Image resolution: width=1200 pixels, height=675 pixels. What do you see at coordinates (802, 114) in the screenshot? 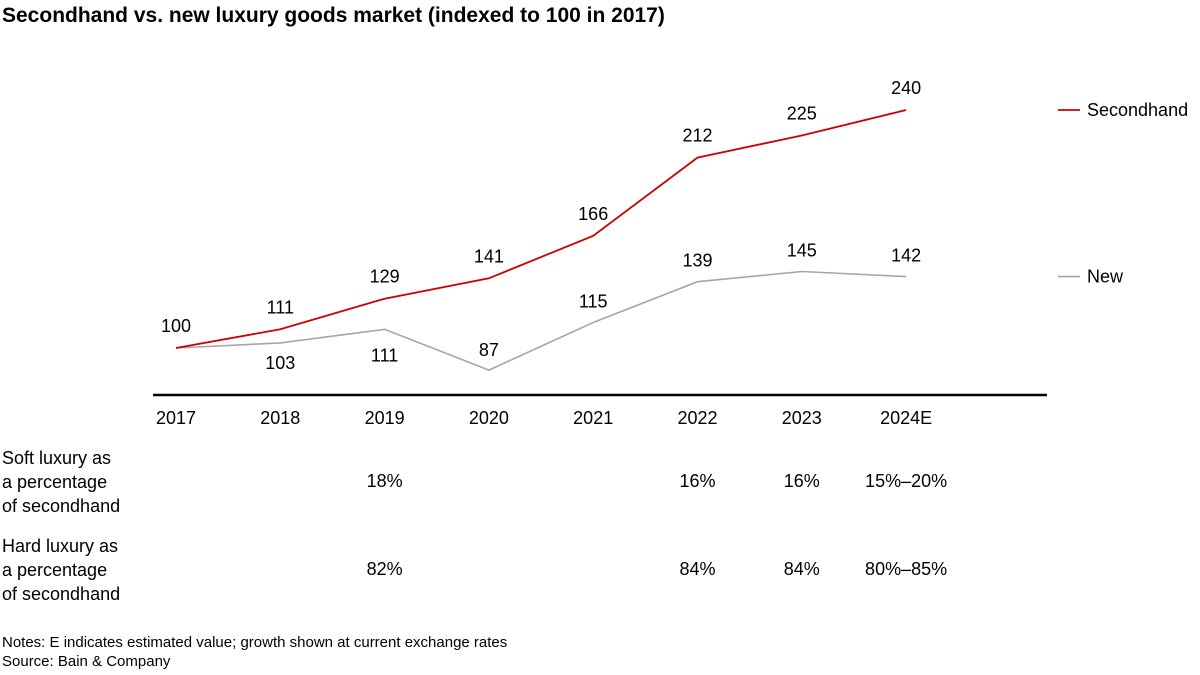
I see `secondhand-data-label: 225` at bounding box center [802, 114].